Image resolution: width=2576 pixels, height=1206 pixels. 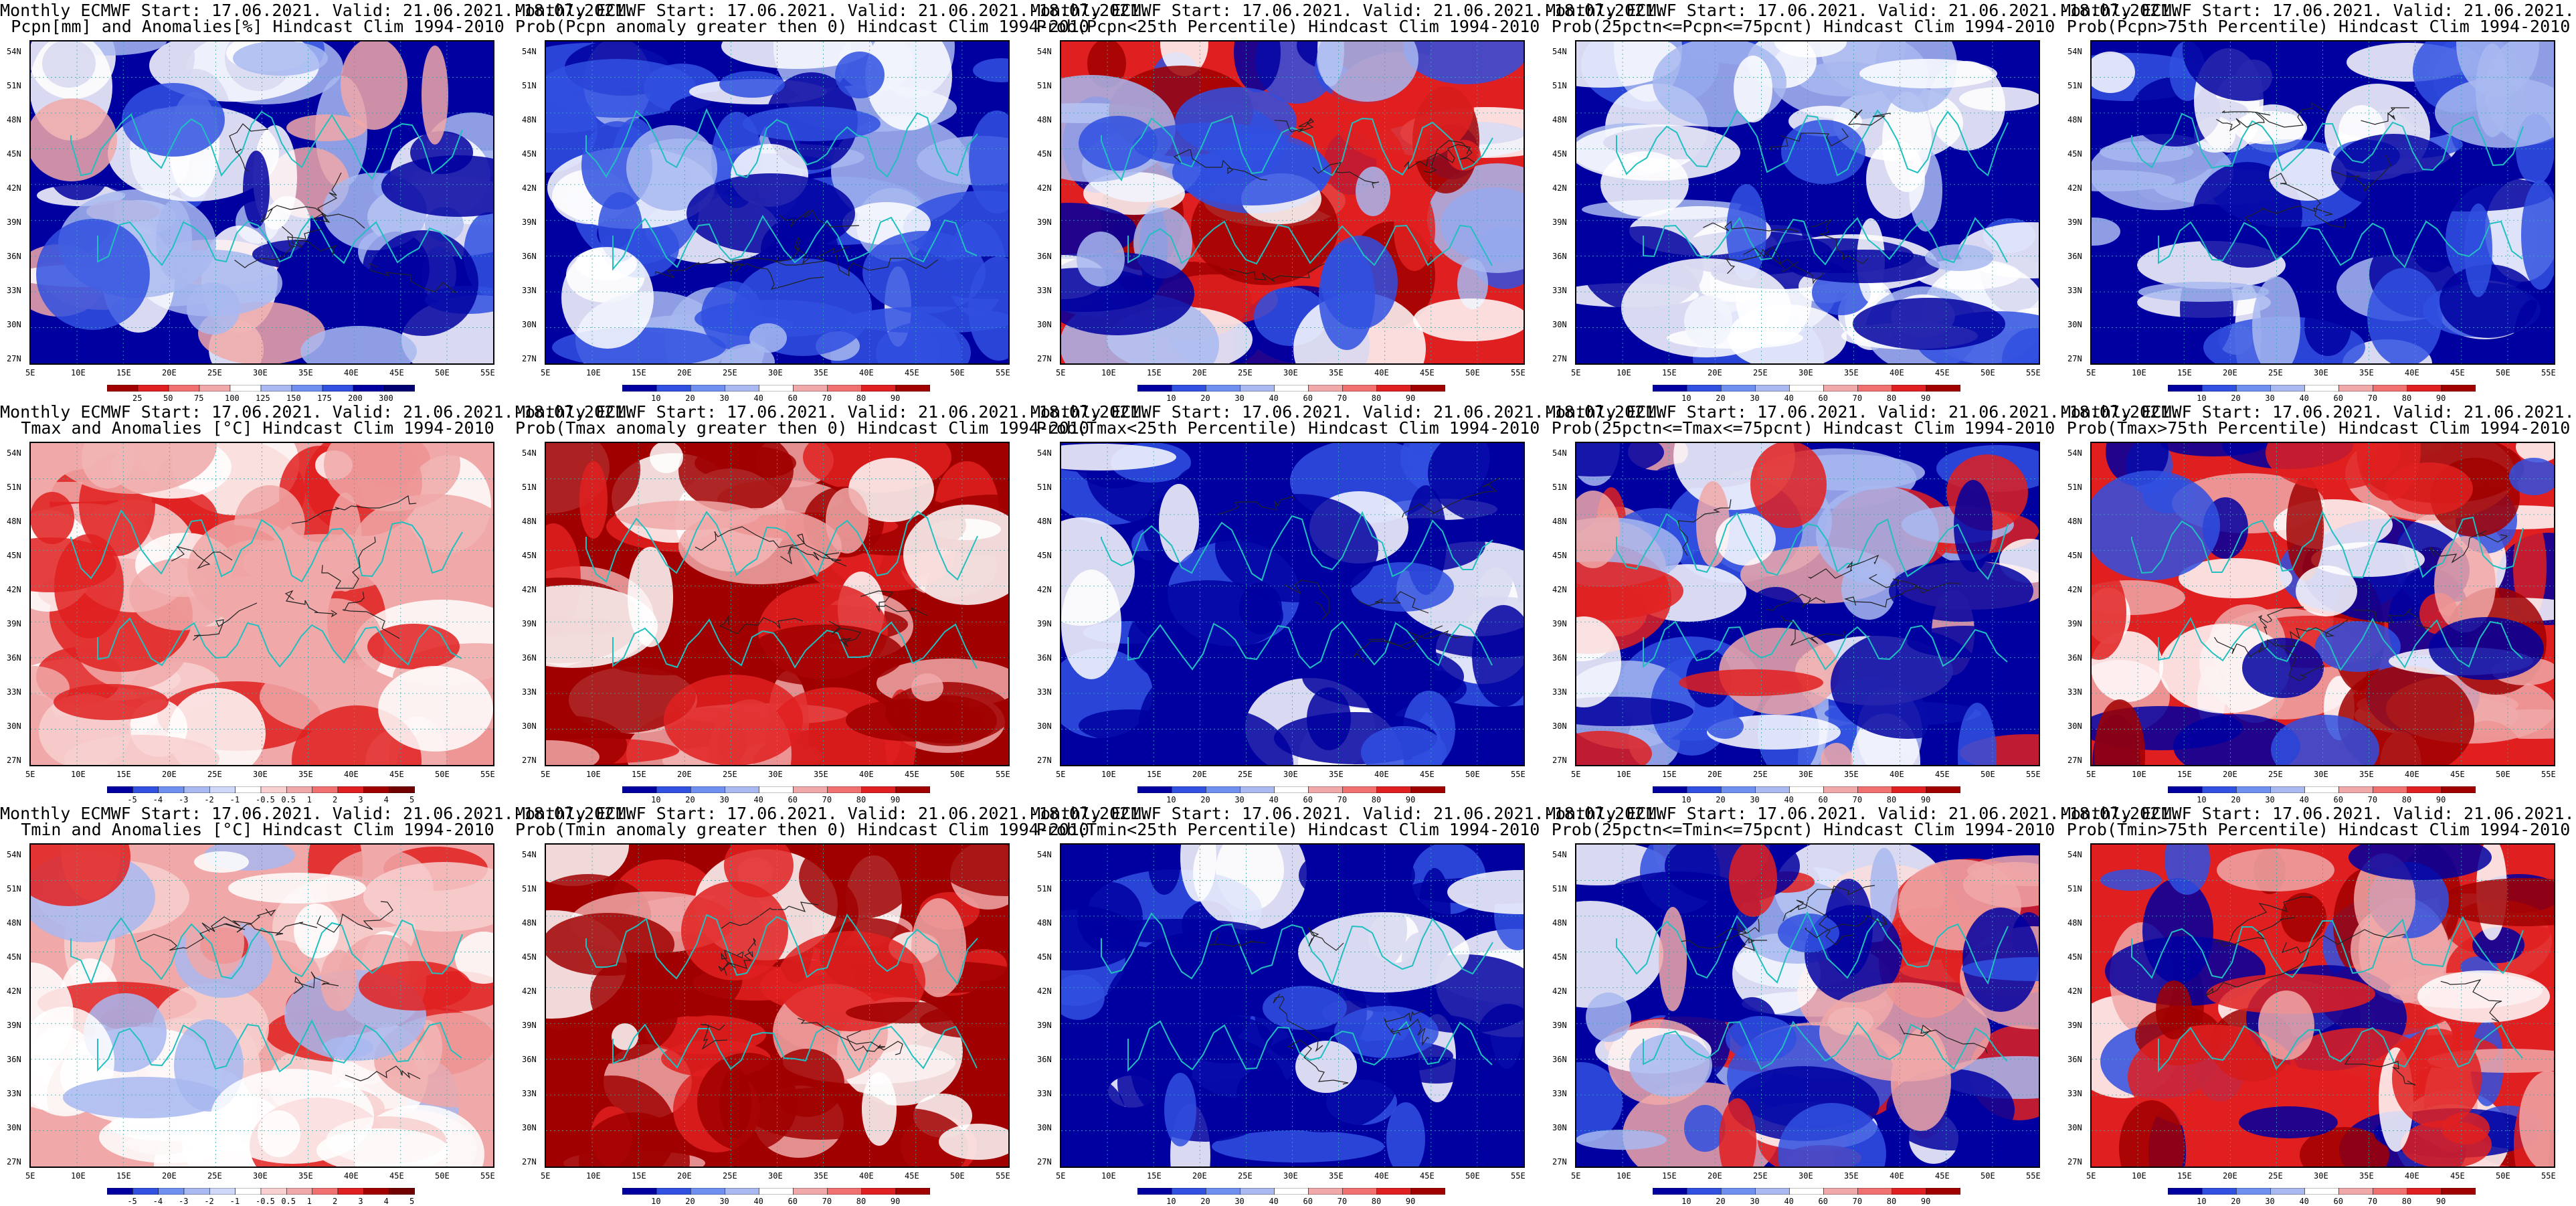 I want to click on colorbar-label: 1, so click(x=309, y=1201).